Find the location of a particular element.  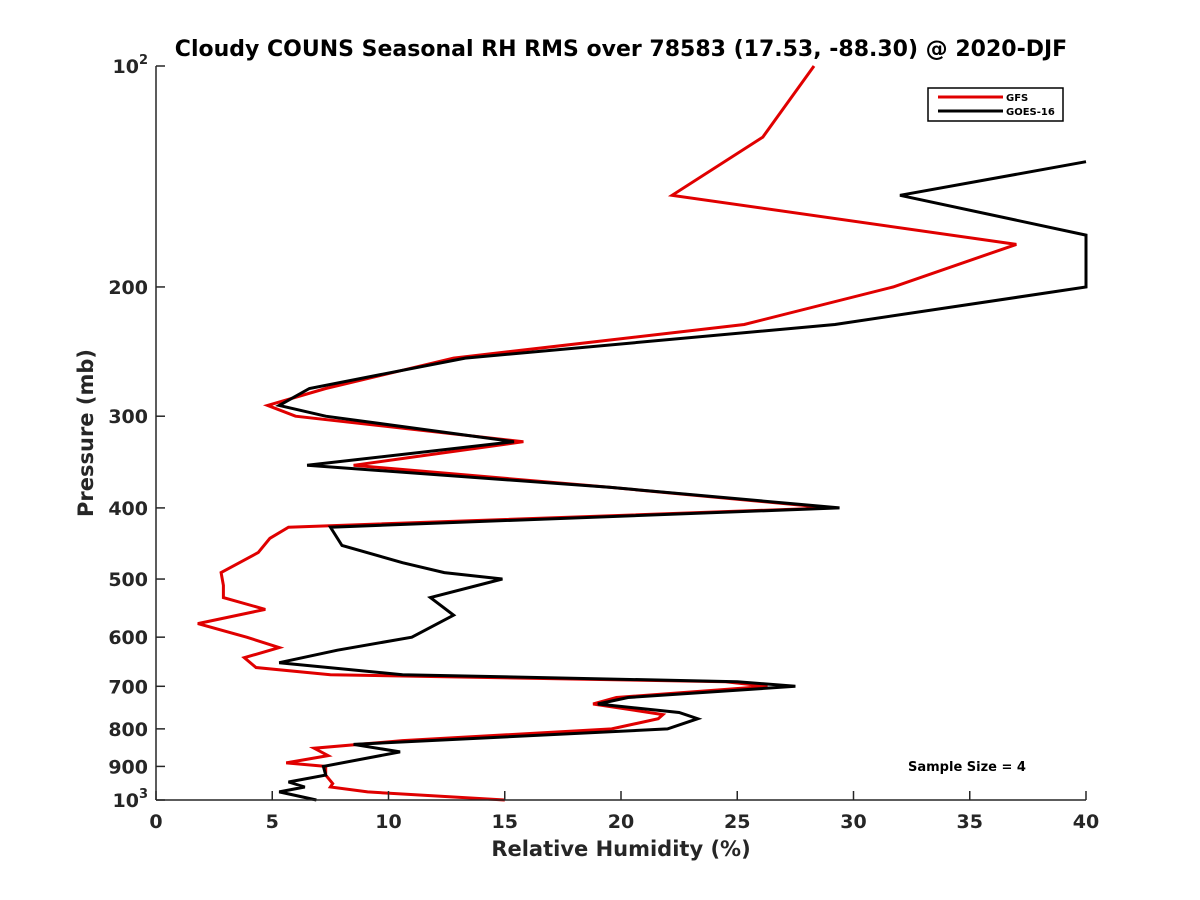

x-axis-label: Relative Humidity (%) is located at coordinates (620, 849).